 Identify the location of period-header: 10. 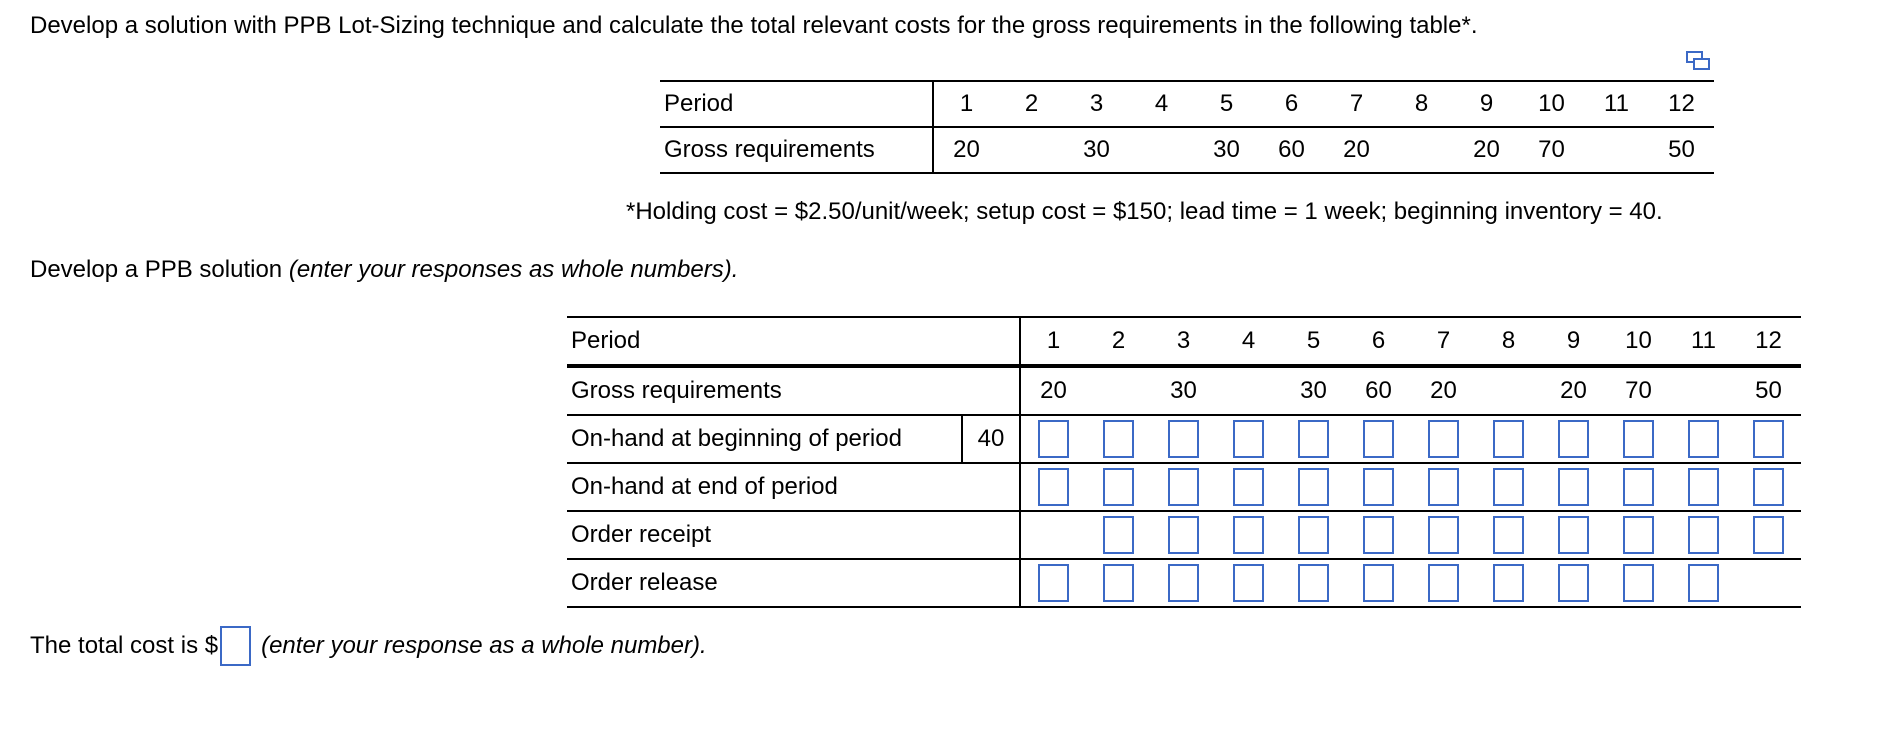
(1551, 104).